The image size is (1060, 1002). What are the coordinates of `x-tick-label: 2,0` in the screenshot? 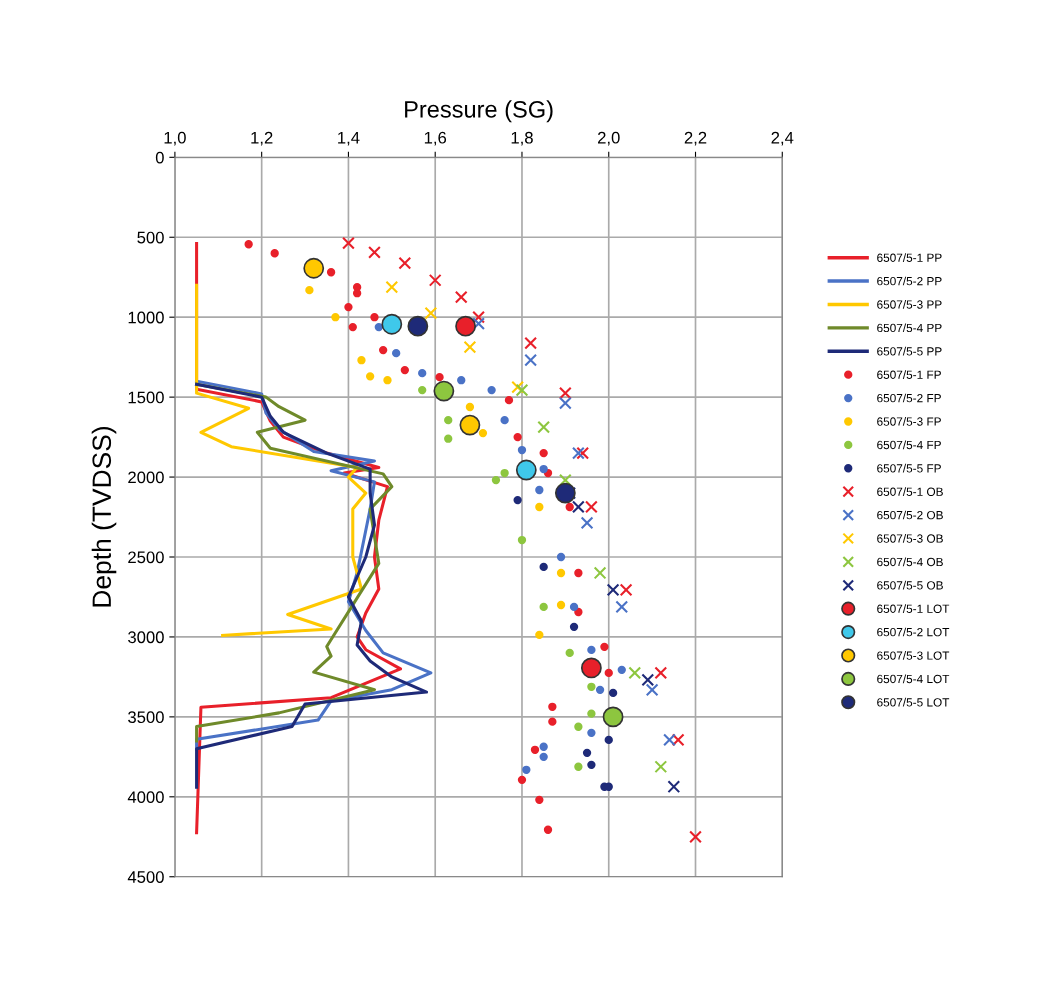 It's located at (609, 138).